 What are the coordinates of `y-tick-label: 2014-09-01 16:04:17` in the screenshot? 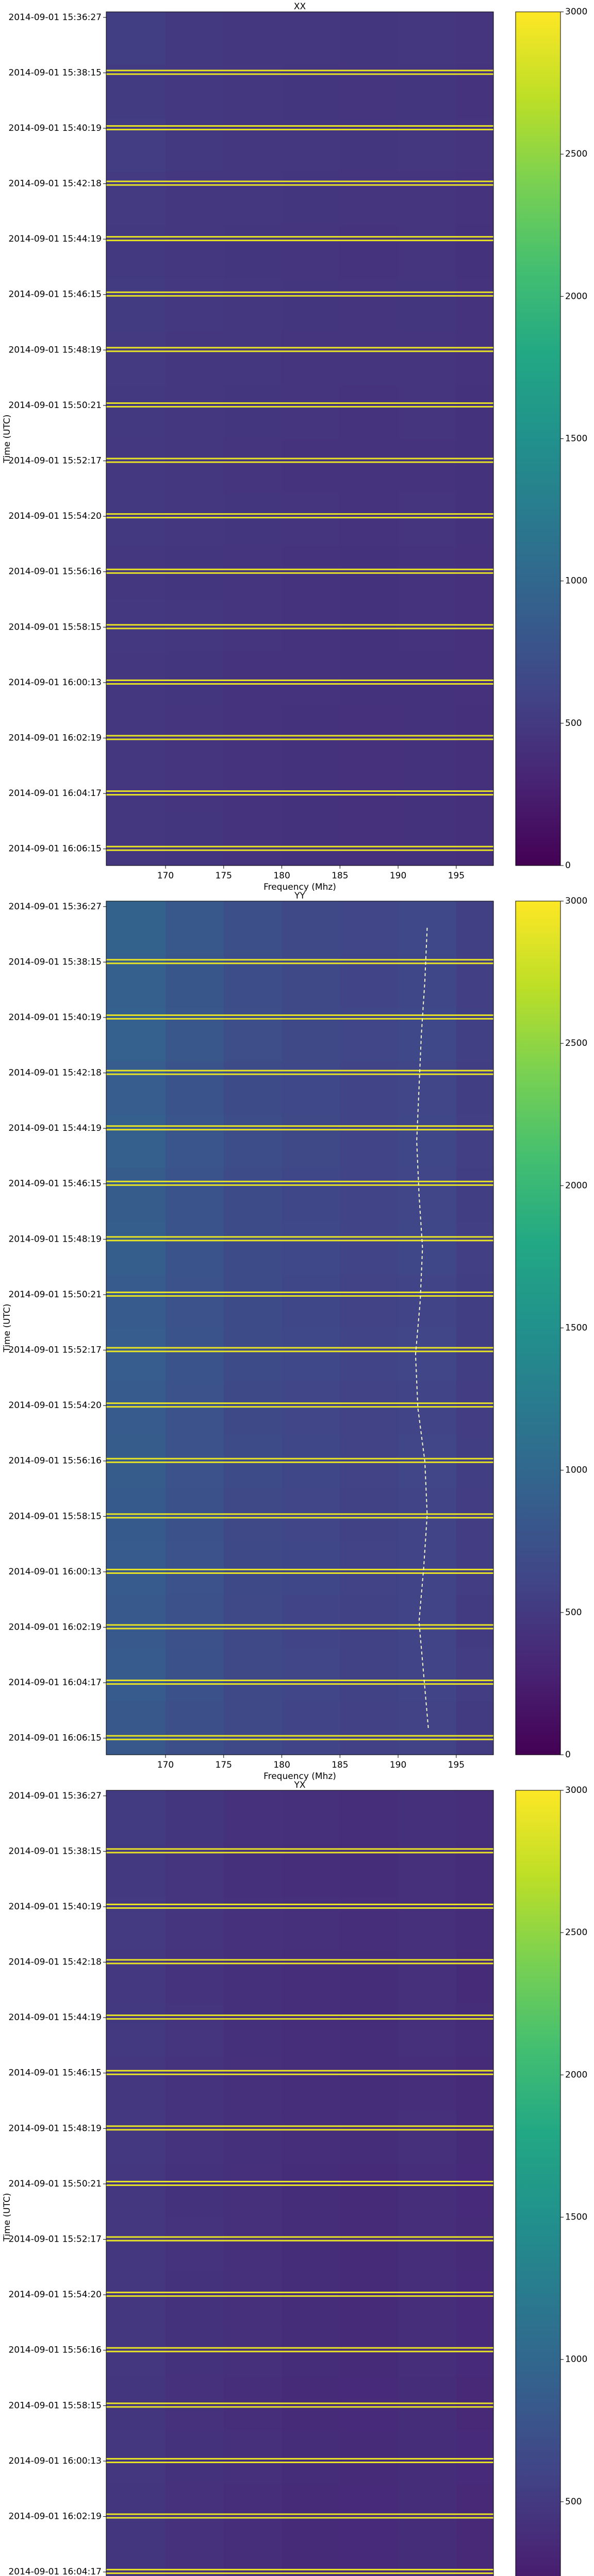 It's located at (55, 793).